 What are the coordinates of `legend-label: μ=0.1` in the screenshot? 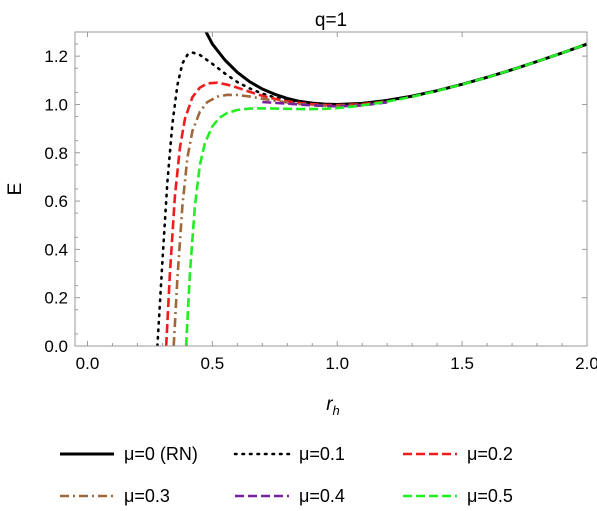 It's located at (322, 454).